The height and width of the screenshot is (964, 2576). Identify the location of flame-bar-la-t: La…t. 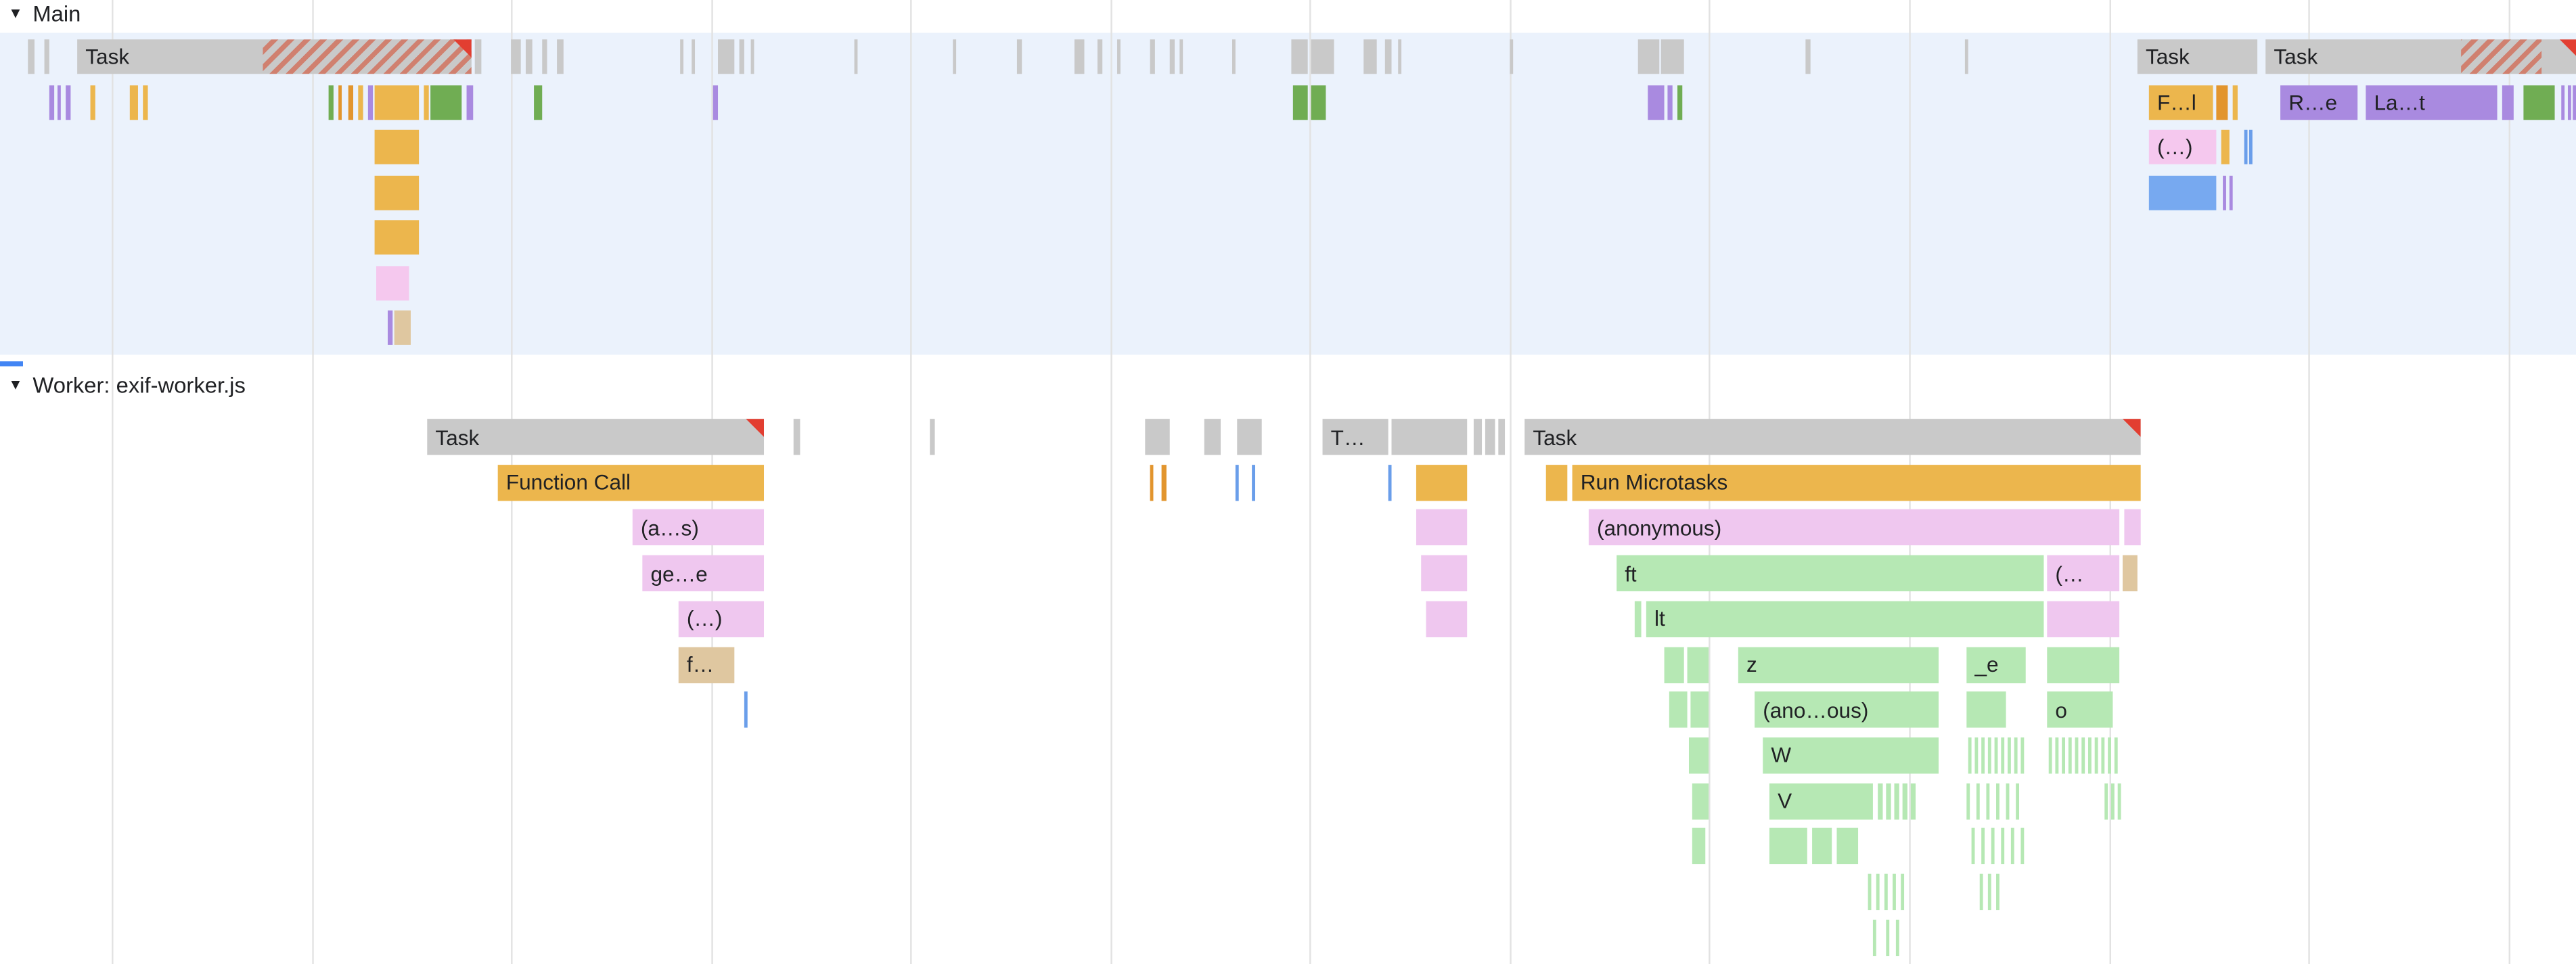
(2432, 103).